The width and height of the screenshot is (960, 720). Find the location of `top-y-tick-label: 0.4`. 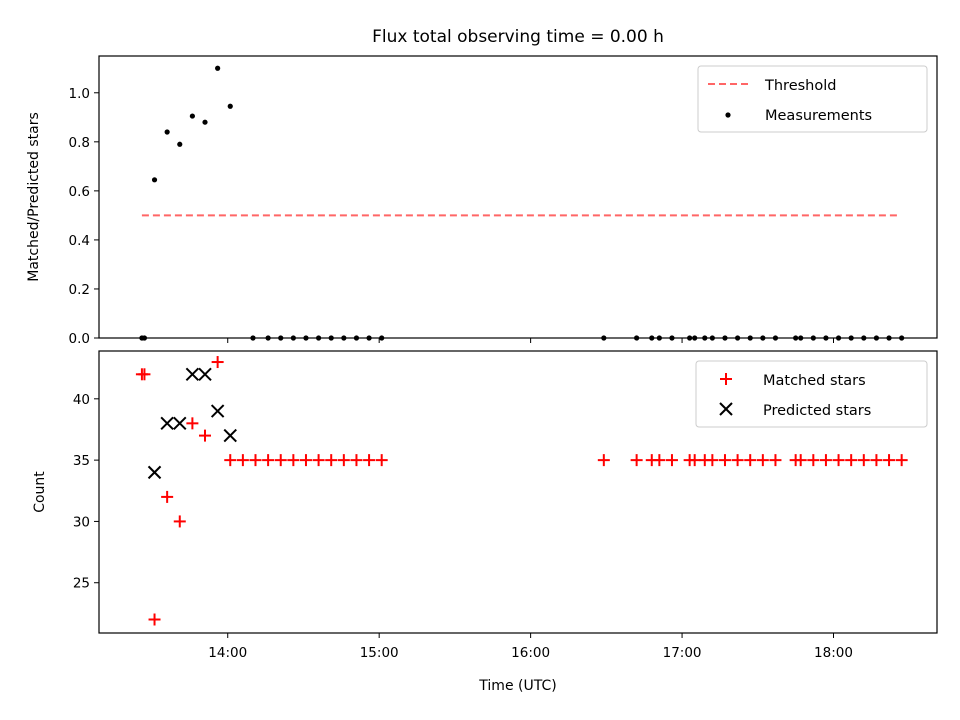

top-y-tick-label: 0.4 is located at coordinates (79, 241).